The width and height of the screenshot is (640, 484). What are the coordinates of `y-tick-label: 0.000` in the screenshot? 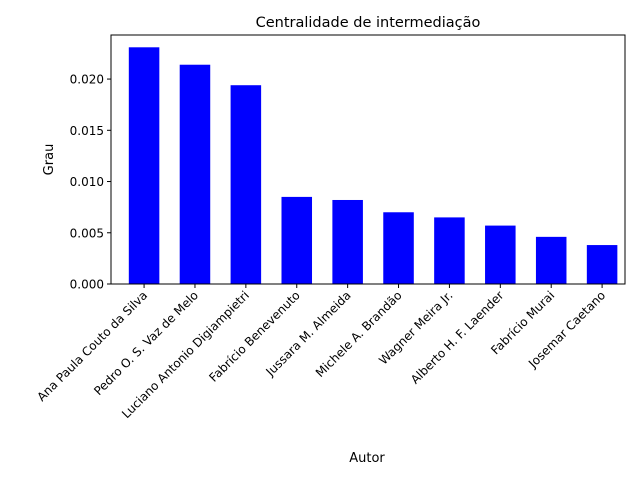 It's located at (87, 285).